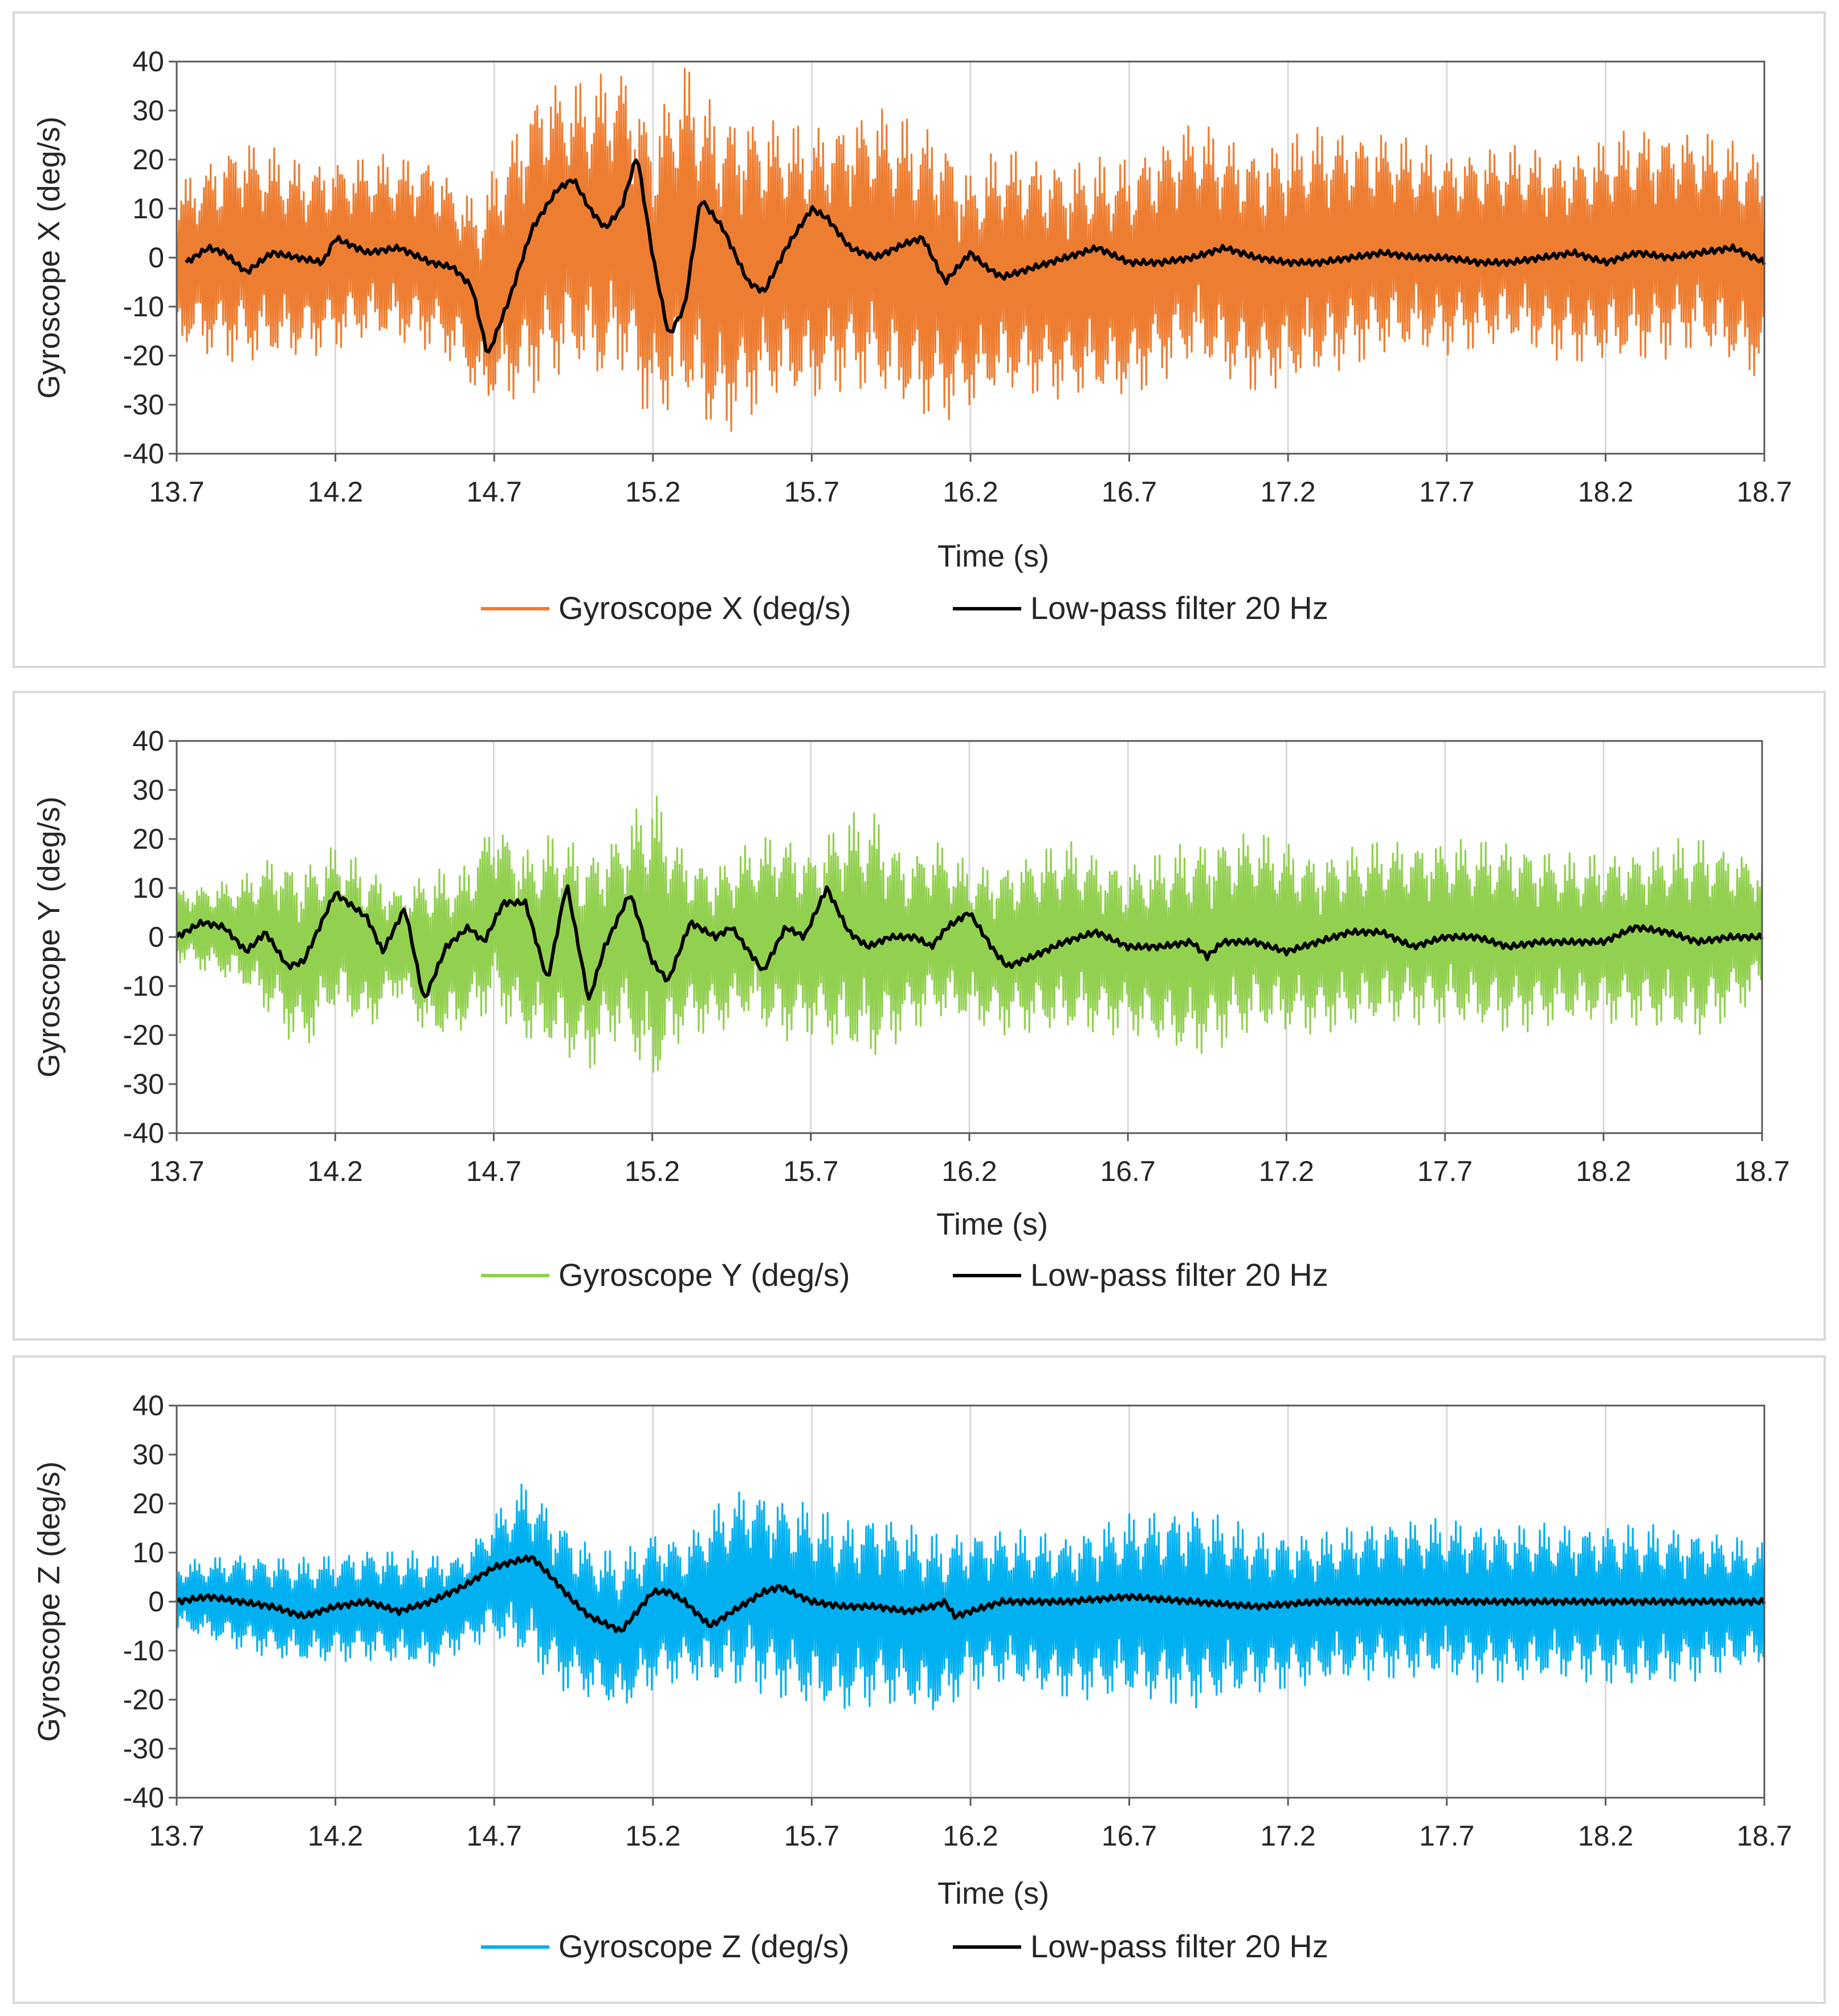  Describe the element at coordinates (49, 1602) in the screenshot. I see `y-axis-title: Gyroscope Z (deg/s)` at that location.